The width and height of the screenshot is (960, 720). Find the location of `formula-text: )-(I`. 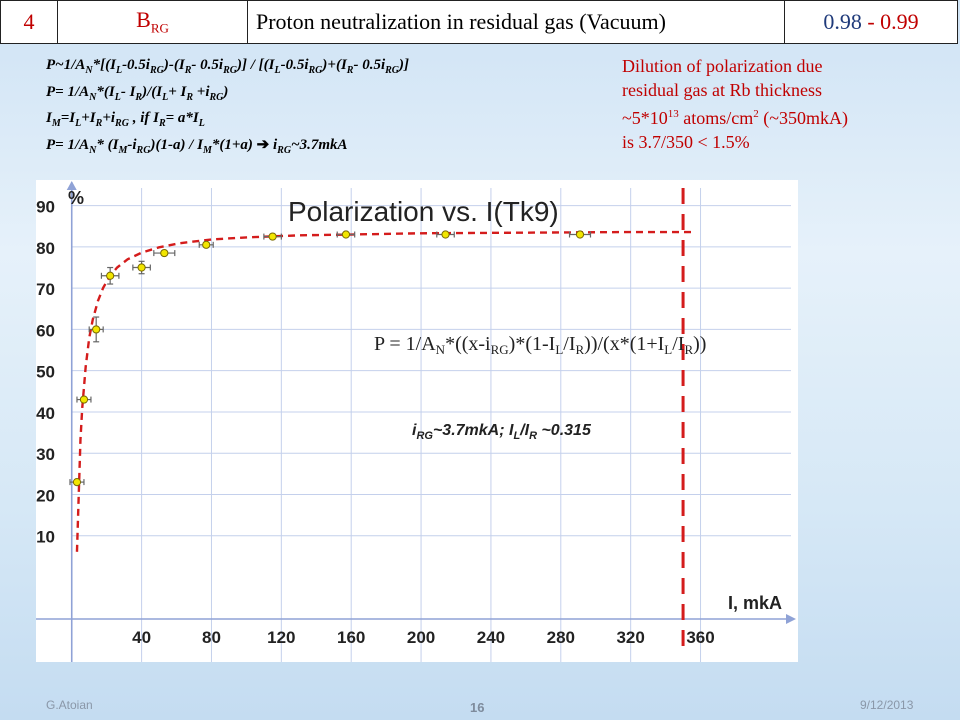

formula-text: )-(I is located at coordinates (174, 65).